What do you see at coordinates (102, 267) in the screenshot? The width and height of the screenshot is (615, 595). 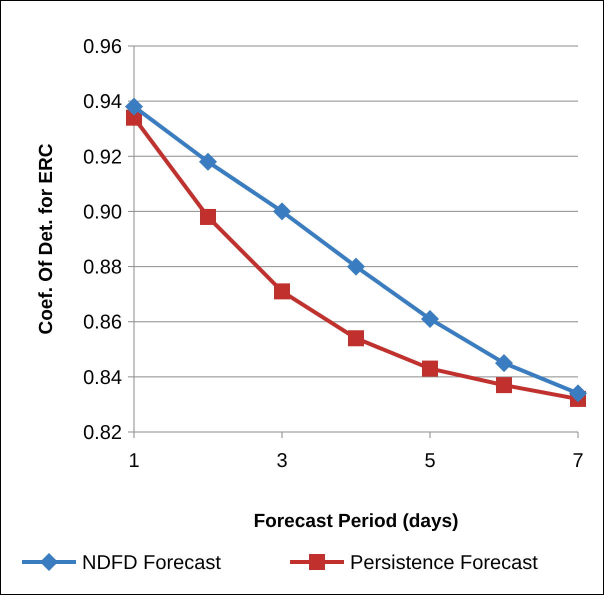 I see `y-tick-label: 0.88` at bounding box center [102, 267].